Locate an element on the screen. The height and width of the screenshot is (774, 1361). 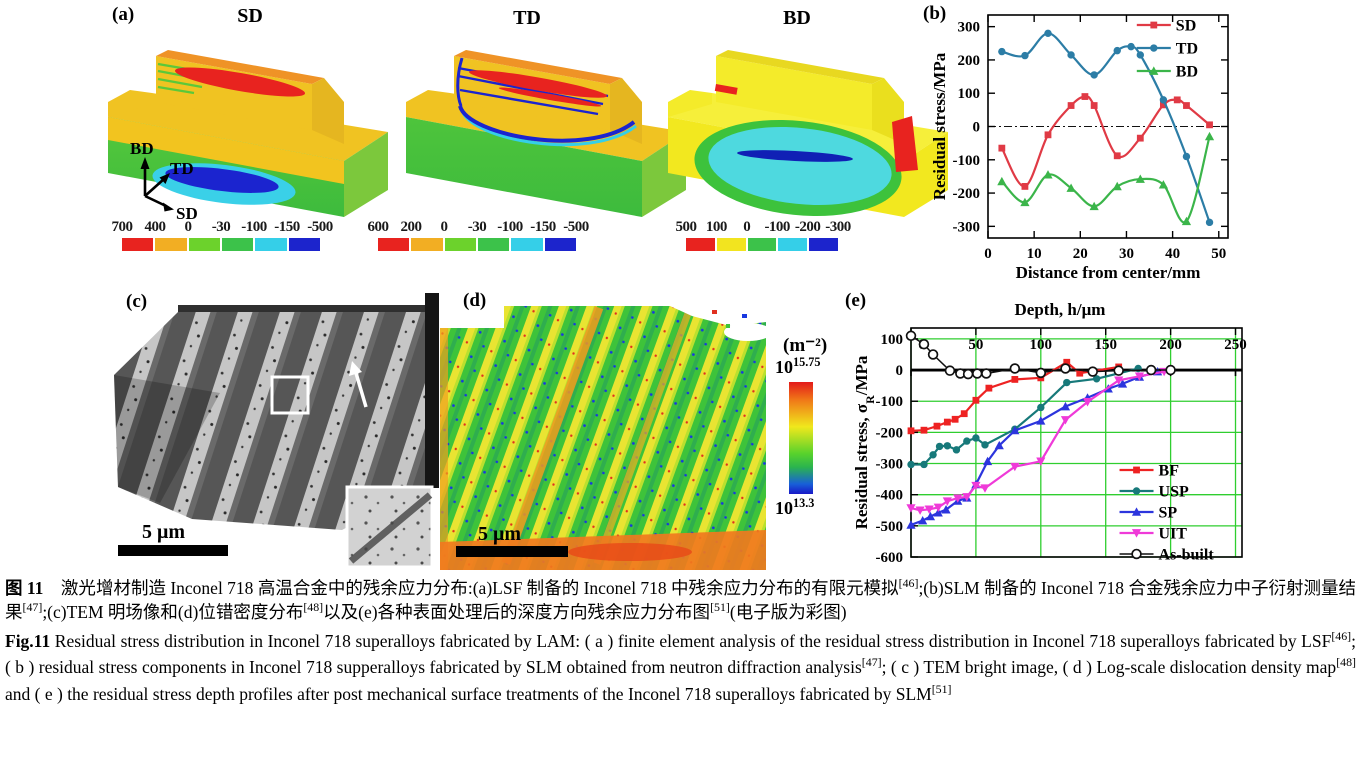
stress-colorbar-bd: 500 100 0 -100 -200 -300 is located at coordinates (763, 237).